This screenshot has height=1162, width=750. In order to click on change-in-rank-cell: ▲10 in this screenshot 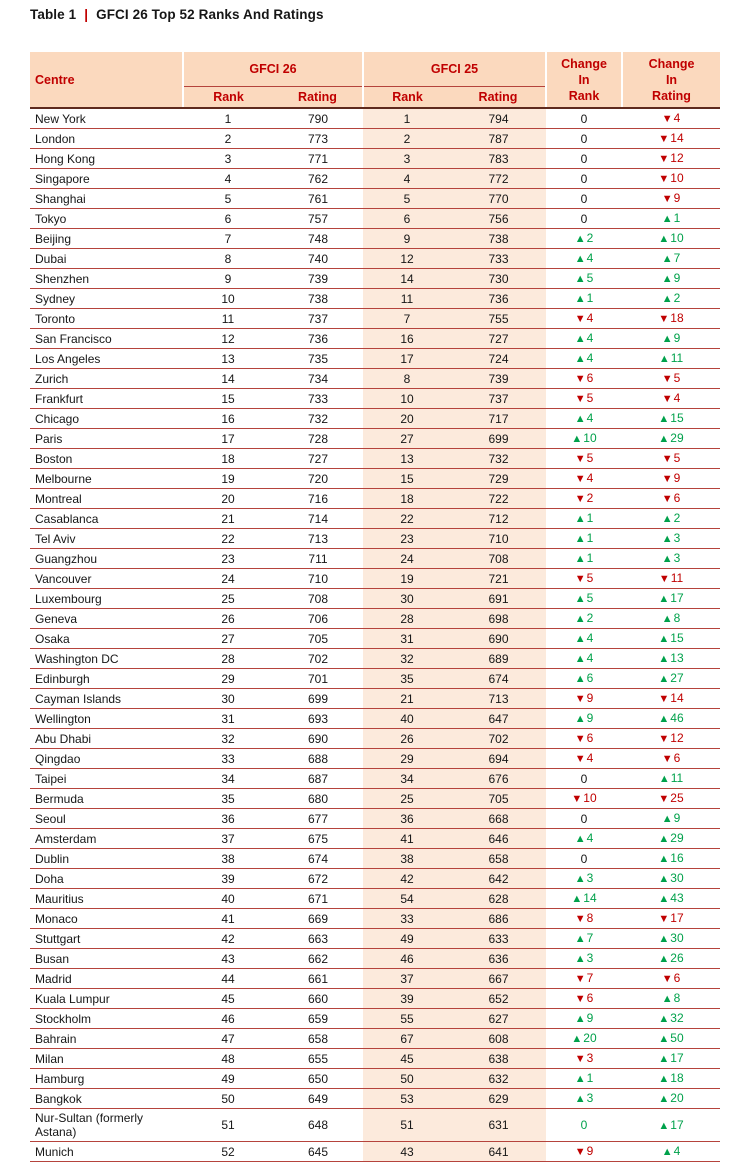, I will do `click(584, 438)`.